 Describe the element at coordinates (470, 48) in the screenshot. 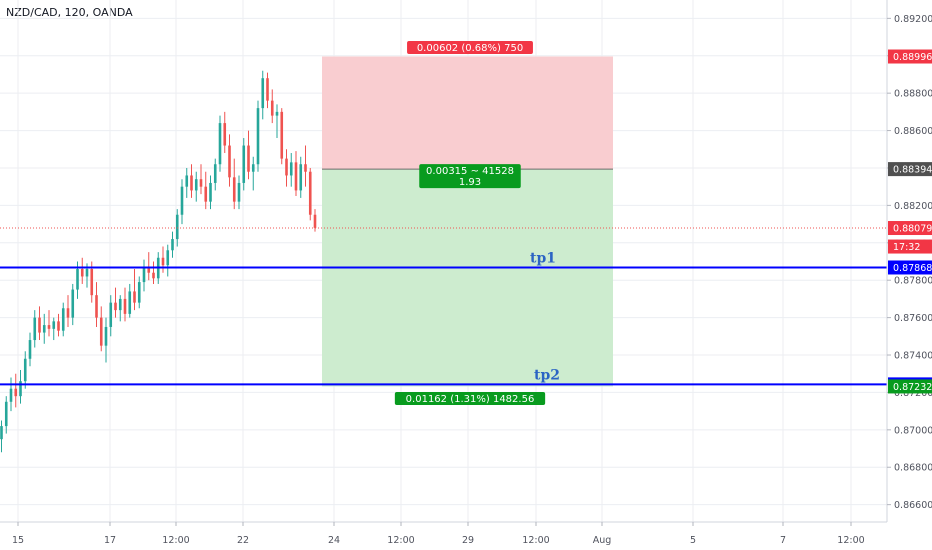

I see `stop-loss-label-text: 0.00602 (0.68%) 750` at that location.